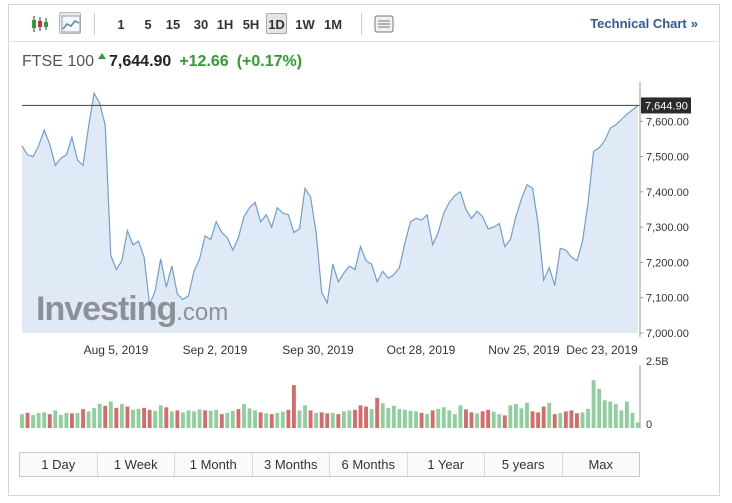  I want to click on technical-chart-link: Technical Chart», so click(644, 23).